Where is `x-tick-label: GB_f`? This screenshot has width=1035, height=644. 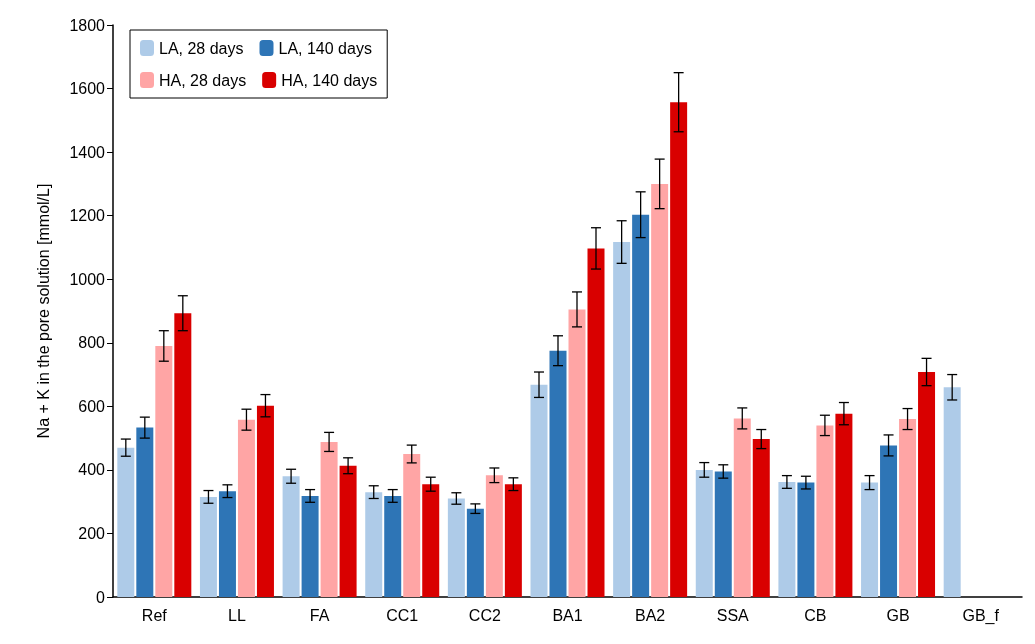
x-tick-label: GB_f is located at coordinates (981, 615).